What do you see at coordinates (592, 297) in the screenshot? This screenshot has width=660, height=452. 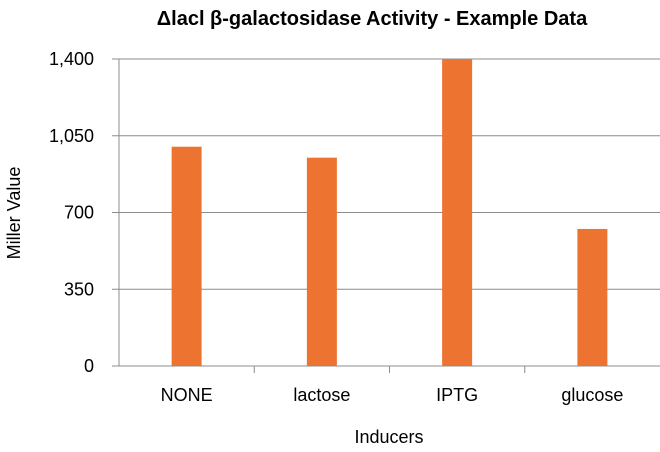 I see `bar-glucose` at bounding box center [592, 297].